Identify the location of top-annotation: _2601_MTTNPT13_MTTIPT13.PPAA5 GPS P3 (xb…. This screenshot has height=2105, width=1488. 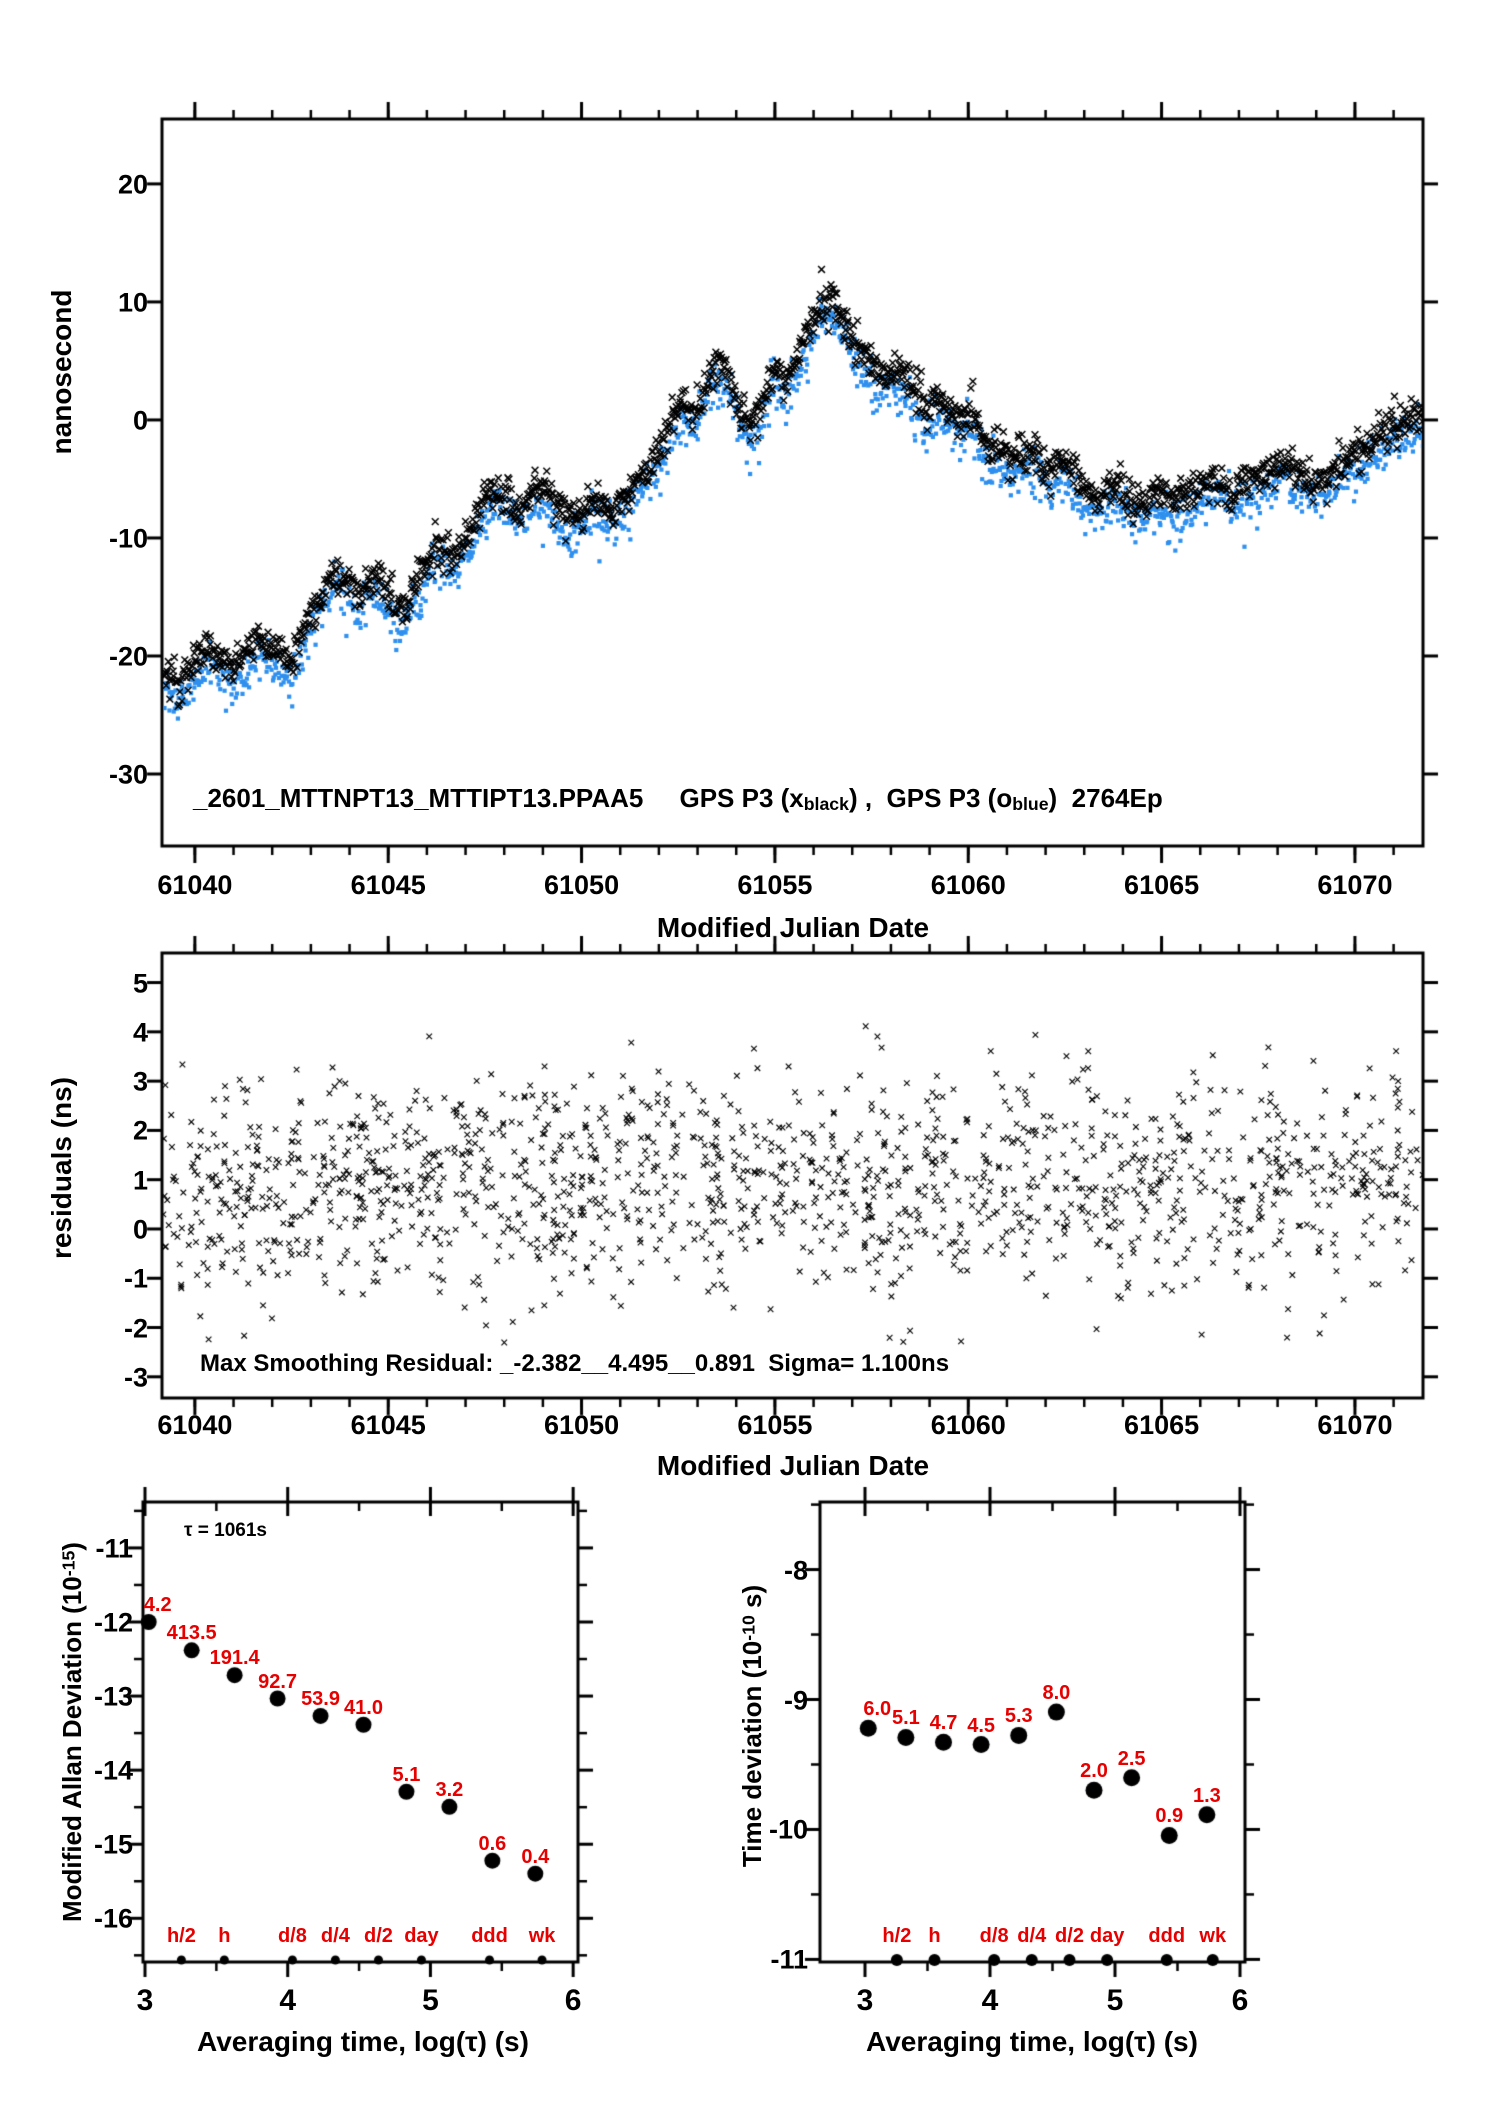
(678, 799).